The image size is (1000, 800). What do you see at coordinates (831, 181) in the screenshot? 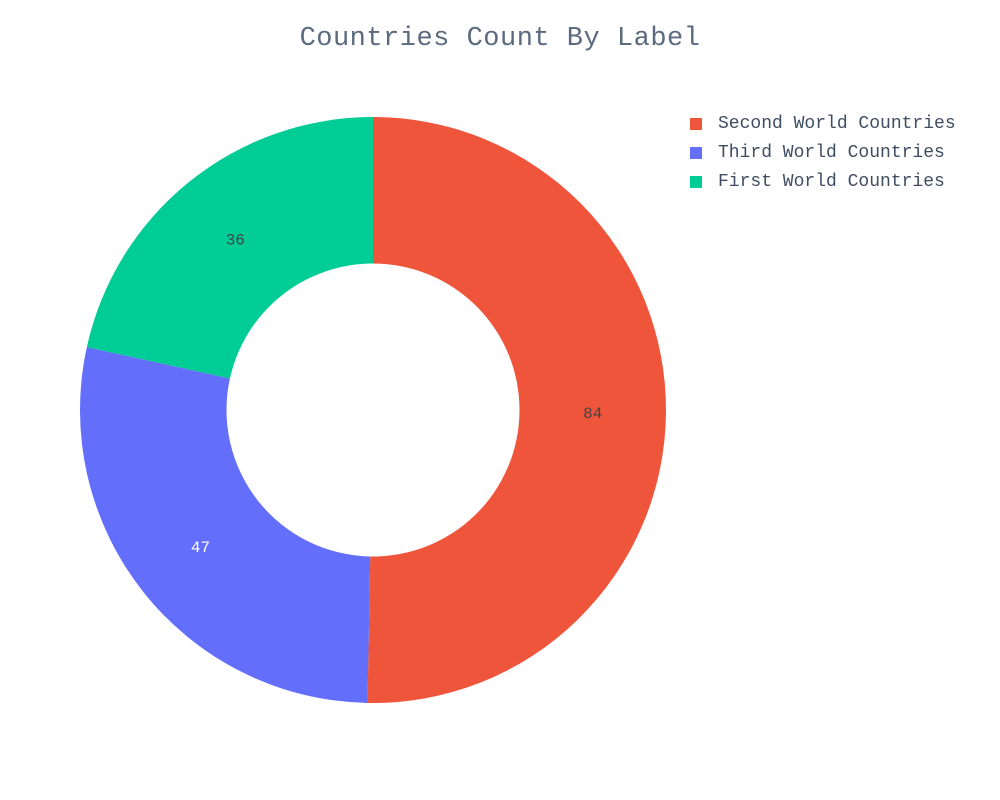
I see `legend-label: First World Countries` at bounding box center [831, 181].